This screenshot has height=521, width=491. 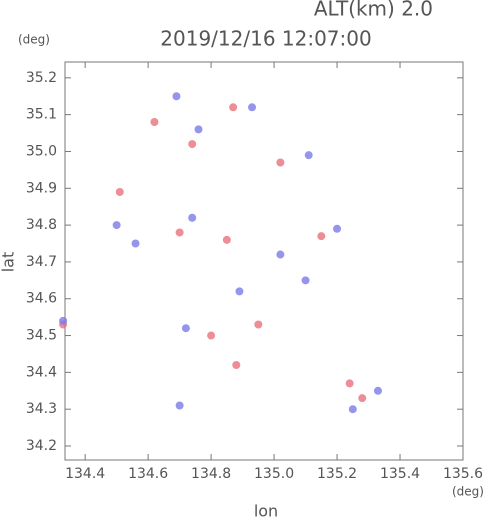 What do you see at coordinates (41, 225) in the screenshot?
I see `y-tick-label: 34.8` at bounding box center [41, 225].